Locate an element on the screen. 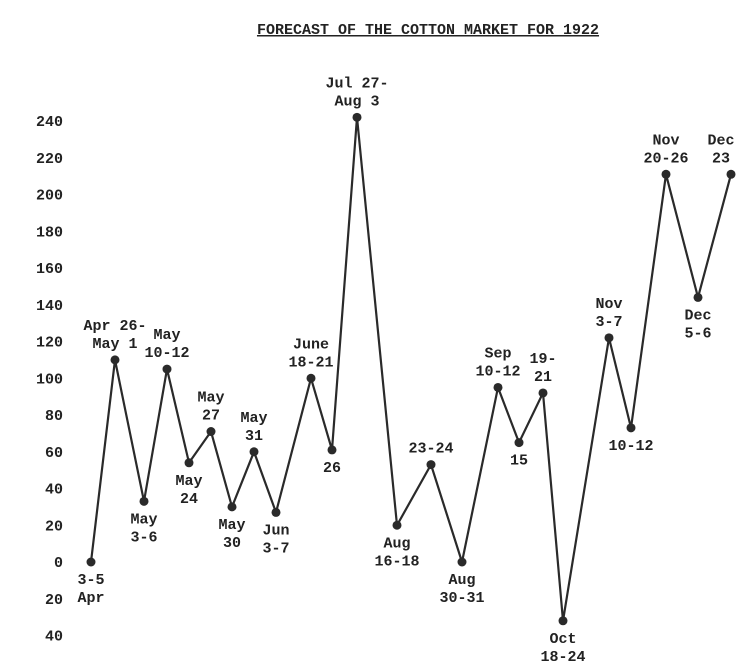 This screenshot has width=751, height=668. point-label: 19-21 is located at coordinates (542, 368).